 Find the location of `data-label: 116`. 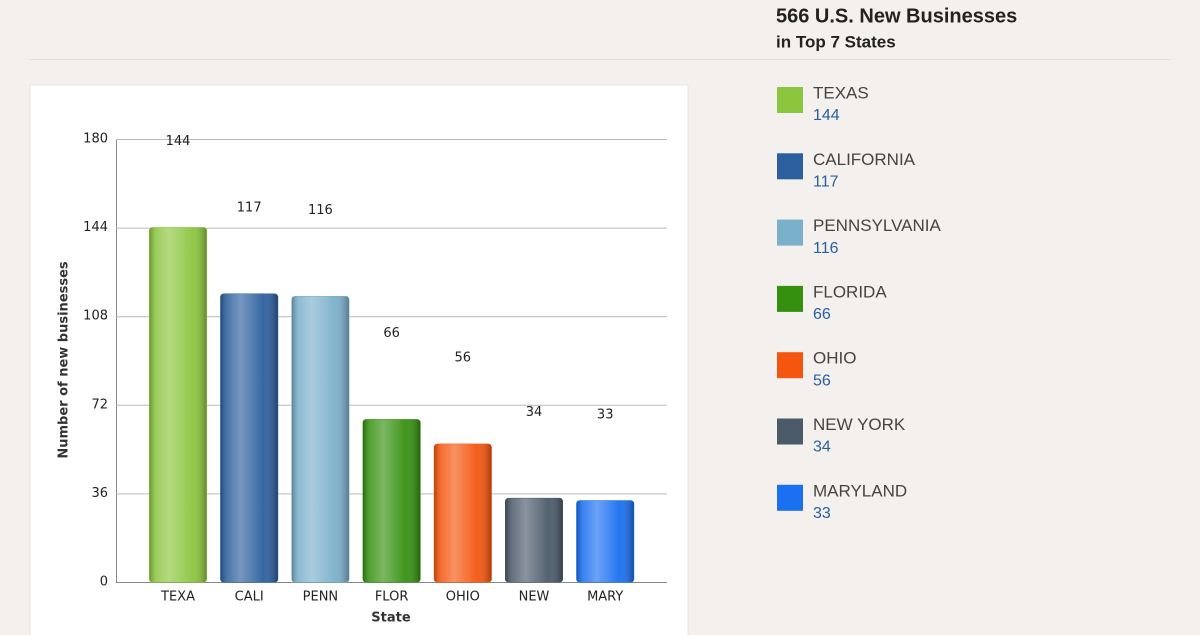

data-label: 116 is located at coordinates (320, 210).